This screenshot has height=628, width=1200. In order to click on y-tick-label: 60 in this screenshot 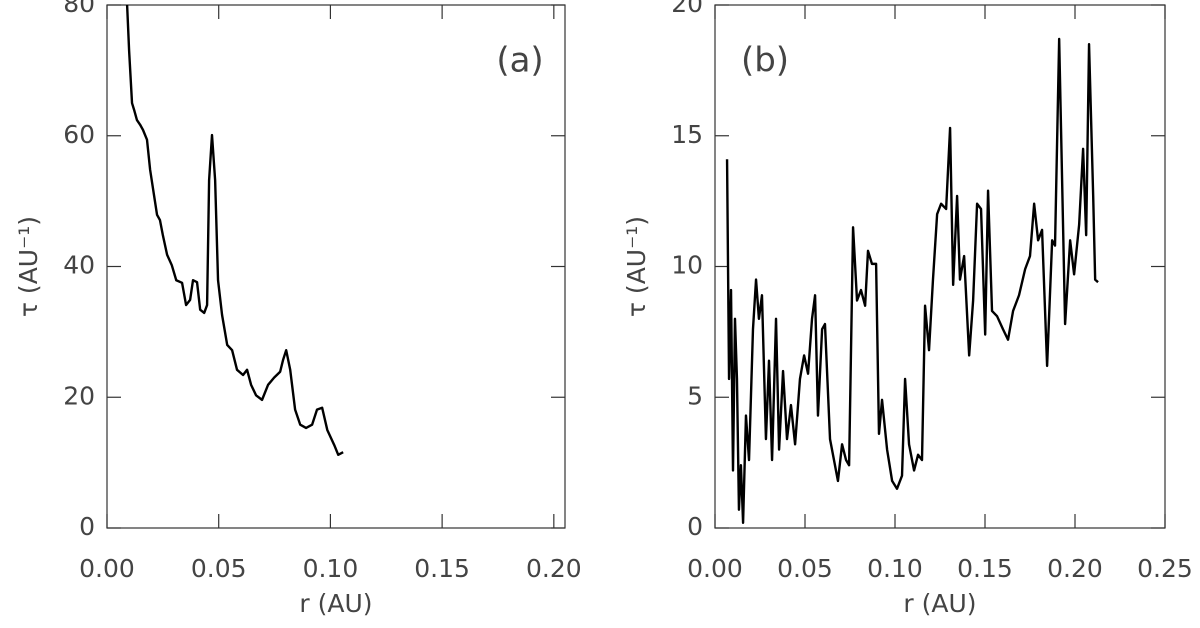, I will do `click(79, 134)`.